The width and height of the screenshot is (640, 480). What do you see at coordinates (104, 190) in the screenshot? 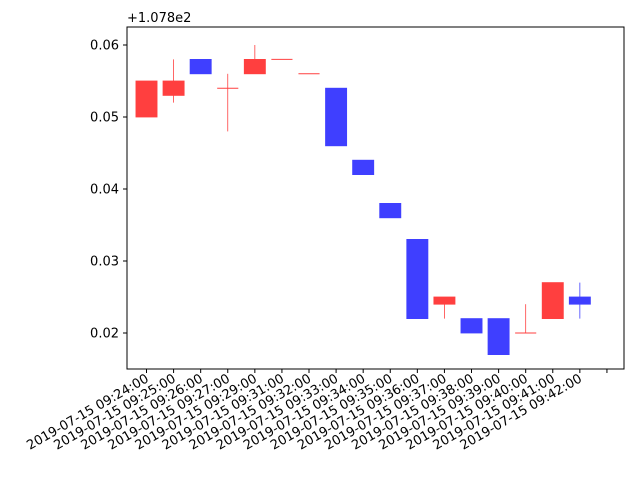
I see `y-tick-label: 0.04` at bounding box center [104, 190].